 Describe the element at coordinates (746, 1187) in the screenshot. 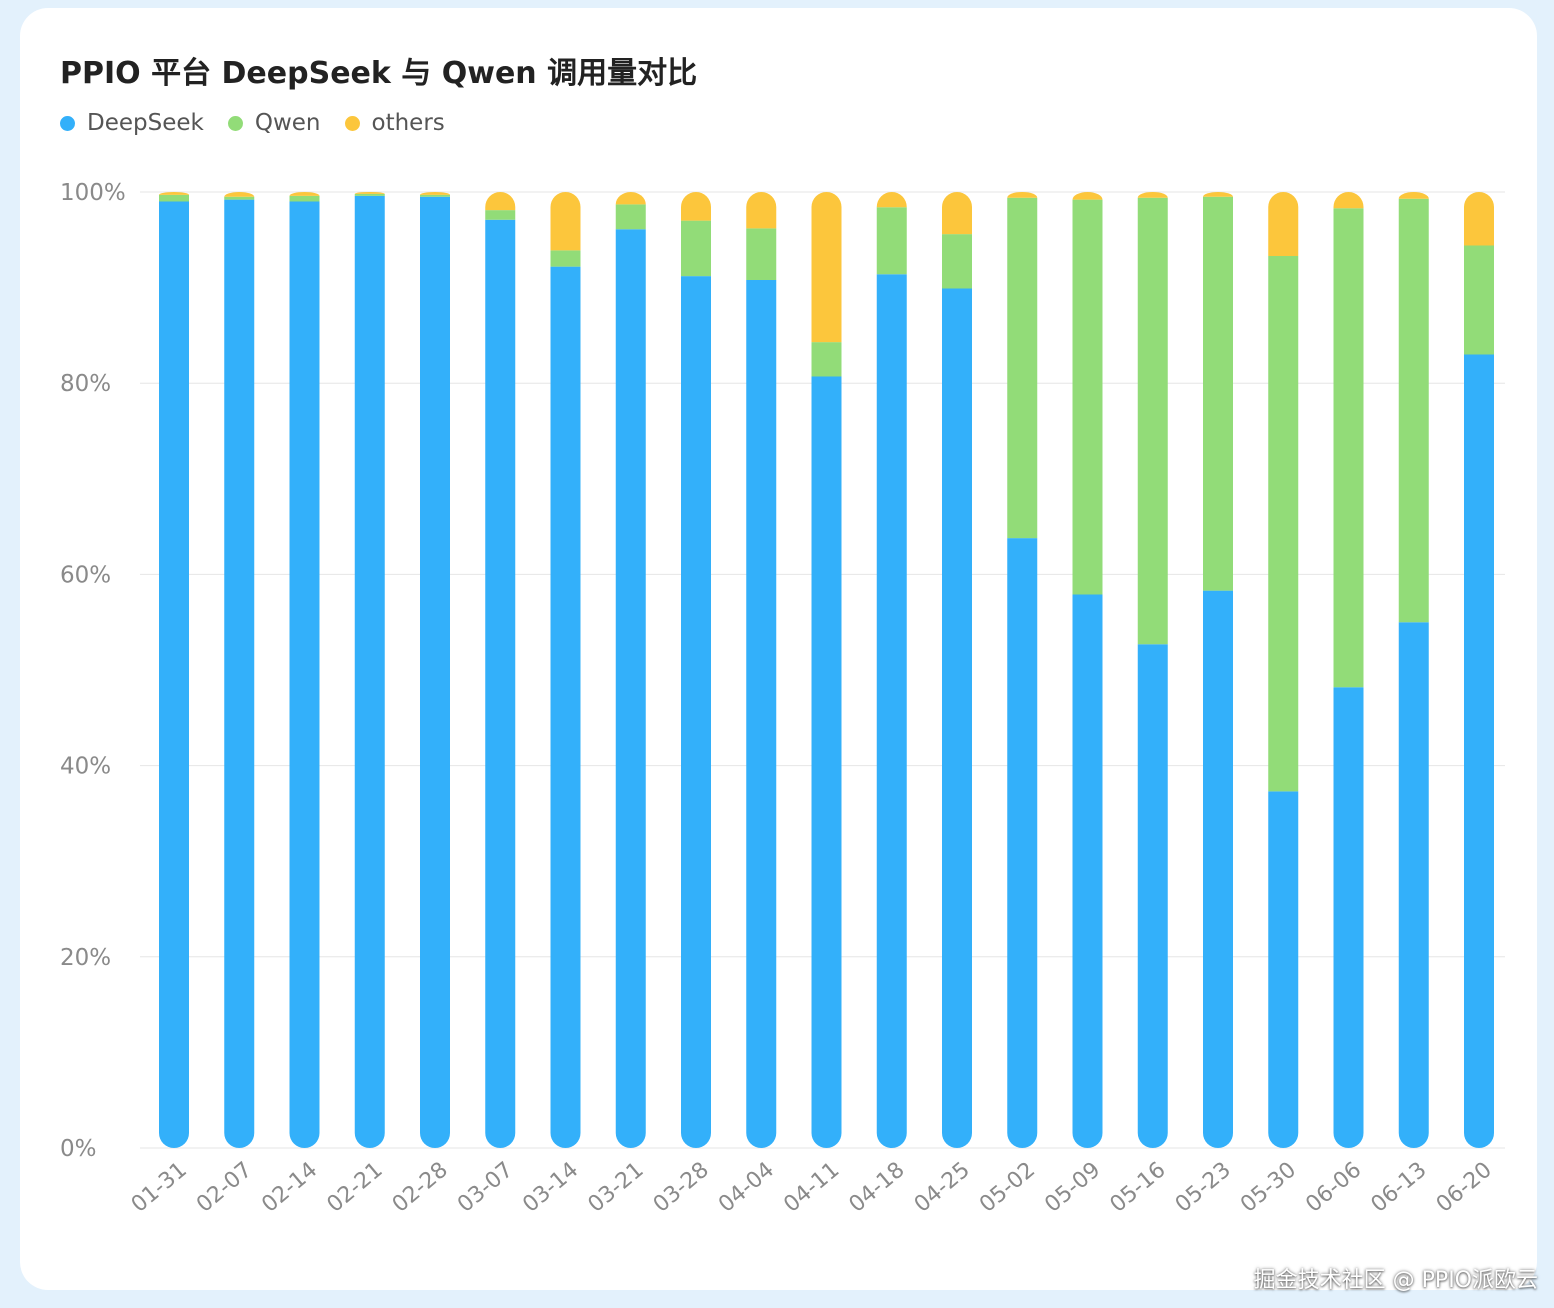

I see `x-tick-label: 04-04` at that location.